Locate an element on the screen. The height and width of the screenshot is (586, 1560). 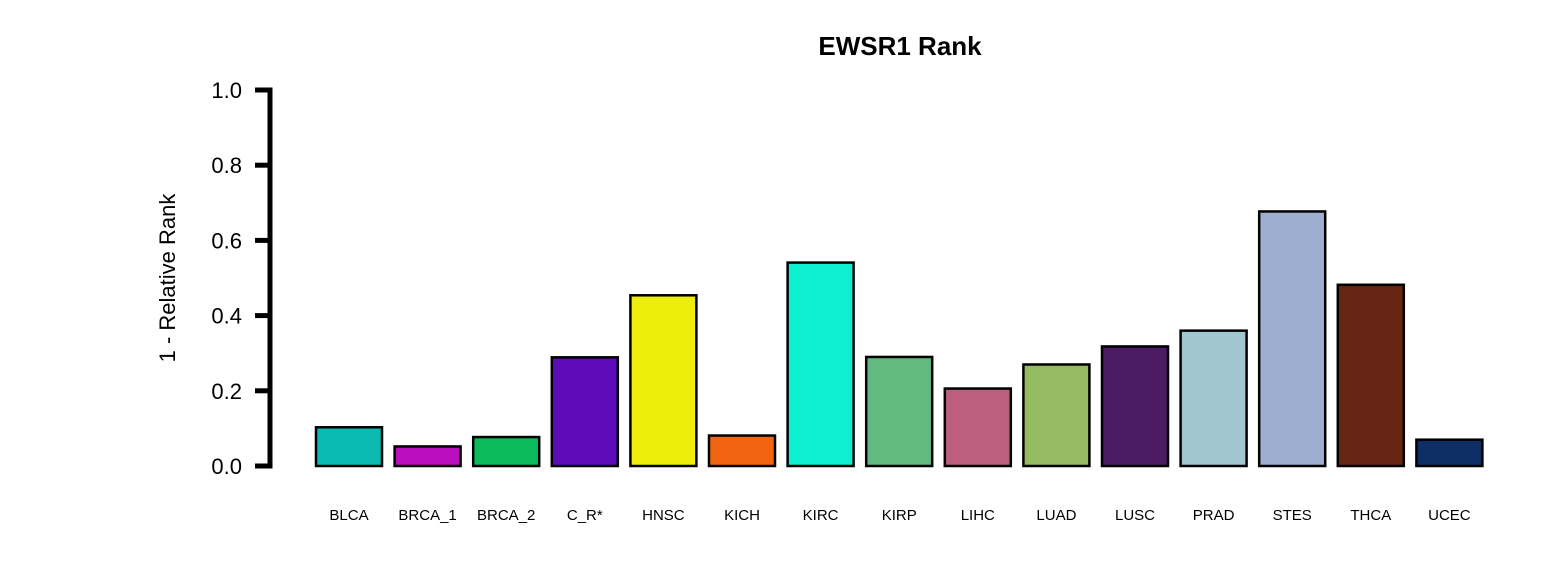
chart-title: EWSR1 Rank is located at coordinates (900, 46).